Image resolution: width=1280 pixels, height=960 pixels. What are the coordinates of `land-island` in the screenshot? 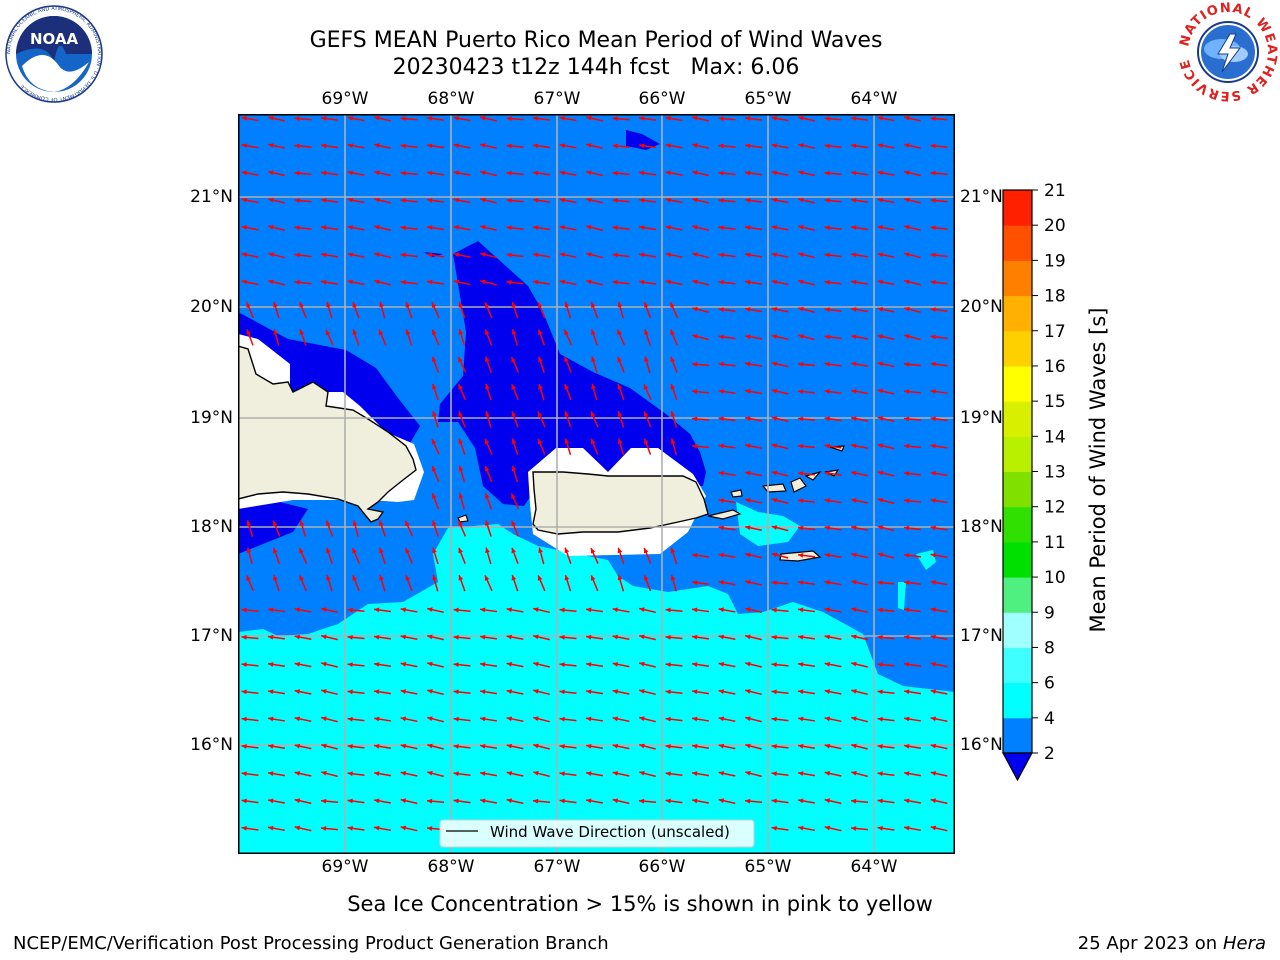 It's located at (736, 493).